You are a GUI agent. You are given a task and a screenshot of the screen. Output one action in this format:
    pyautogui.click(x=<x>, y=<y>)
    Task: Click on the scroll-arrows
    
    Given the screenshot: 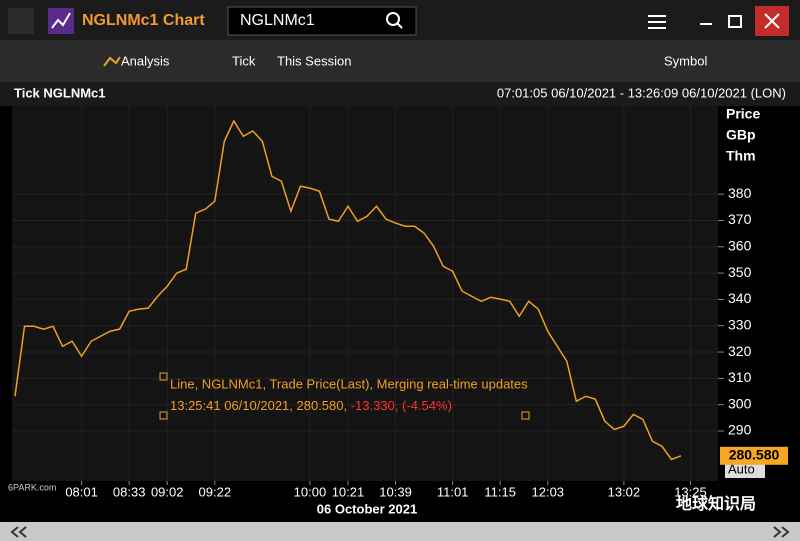 What is the action you would take?
    pyautogui.click(x=400, y=532)
    